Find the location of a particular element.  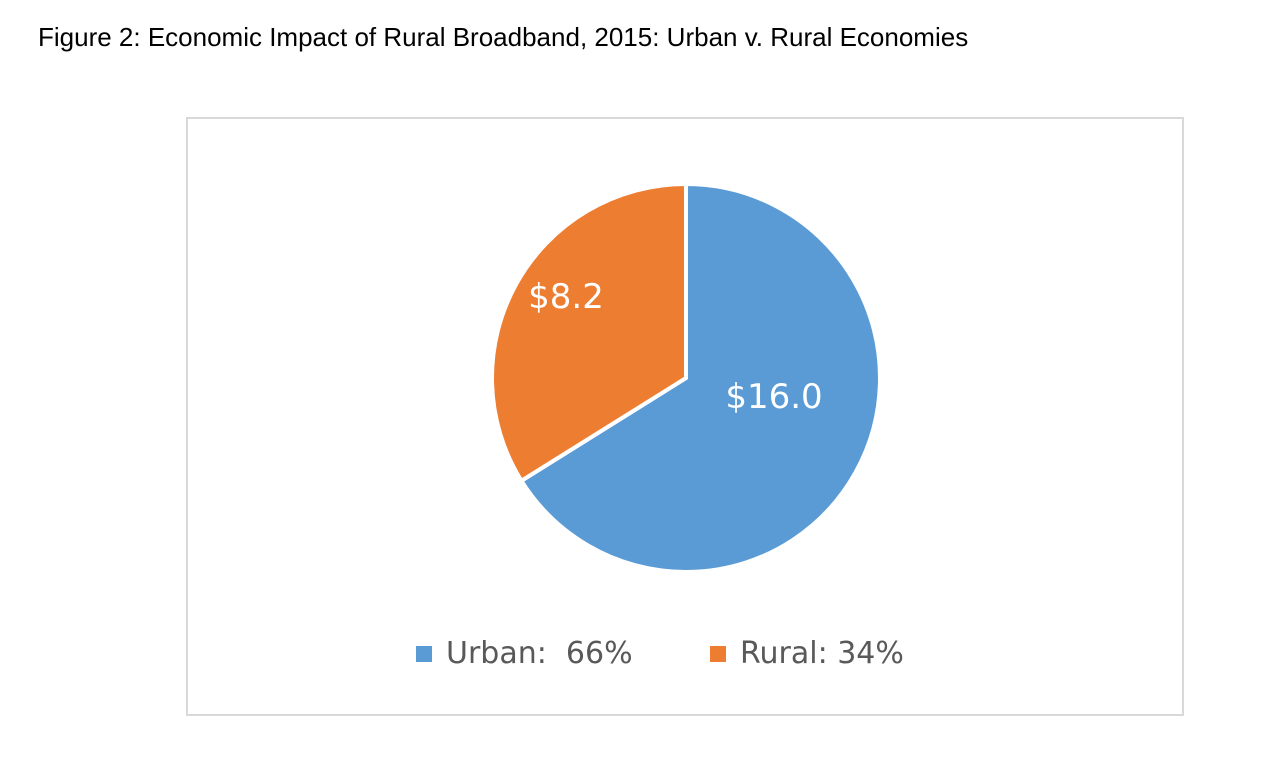

legend-label-rural: Rural: 34% is located at coordinates (822, 653).